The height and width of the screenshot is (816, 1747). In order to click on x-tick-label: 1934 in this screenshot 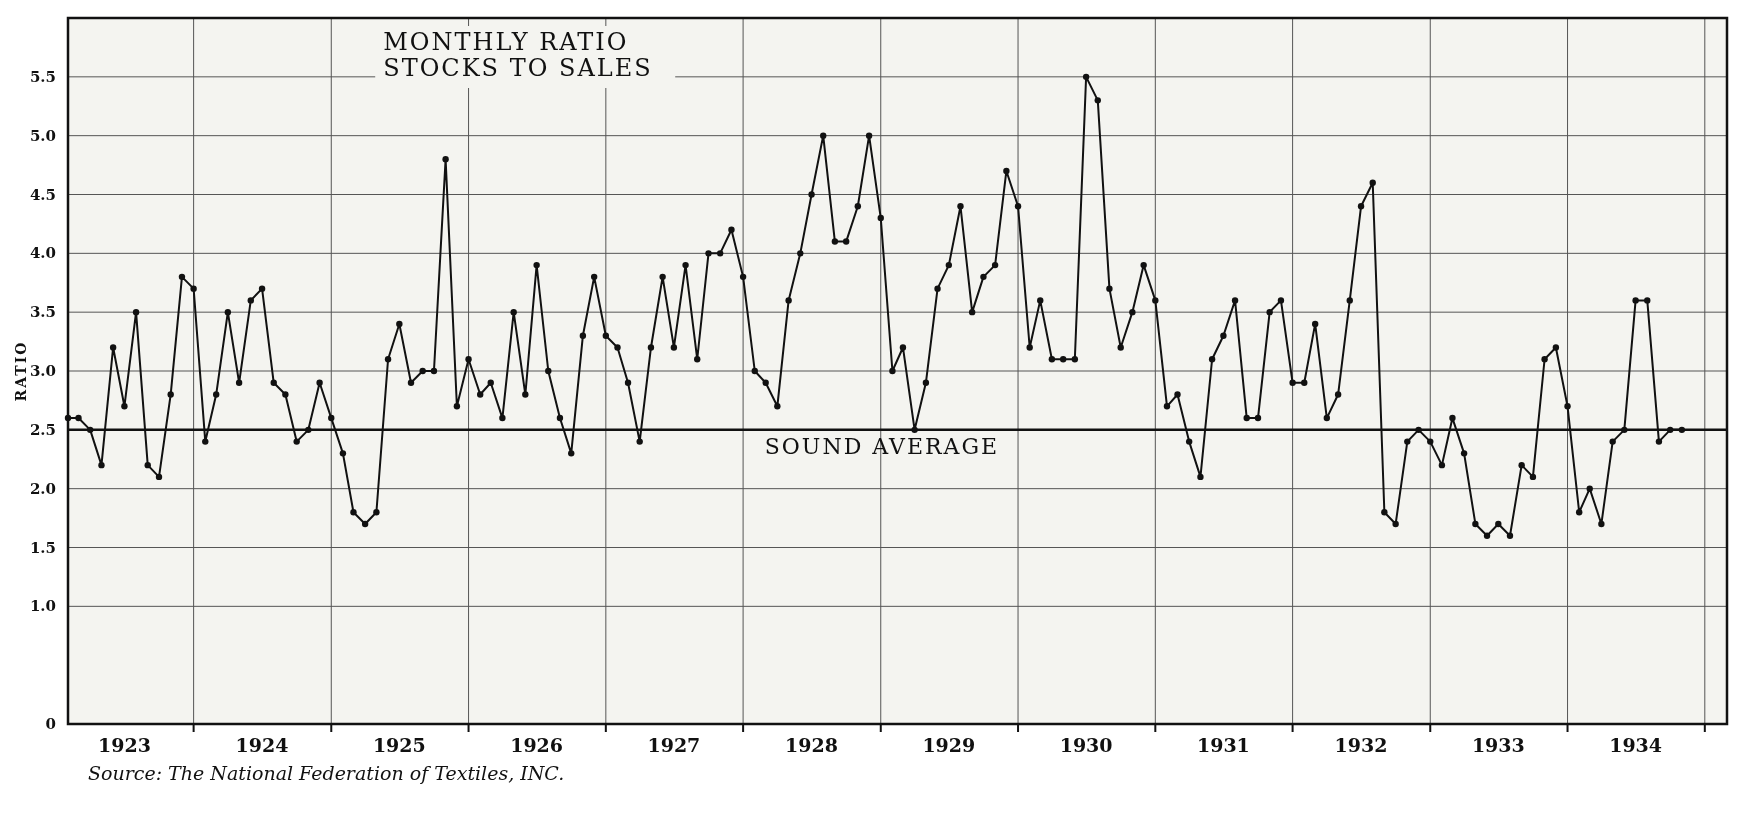, I will do `click(1636, 745)`.